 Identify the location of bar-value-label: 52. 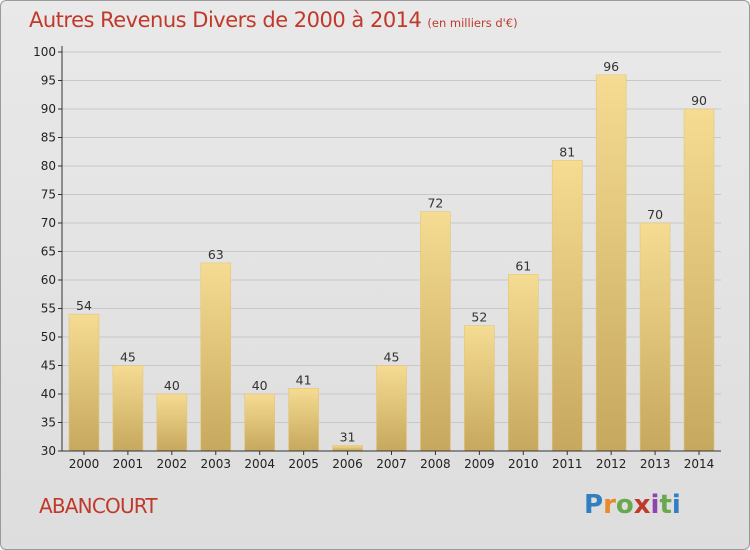
(479, 317).